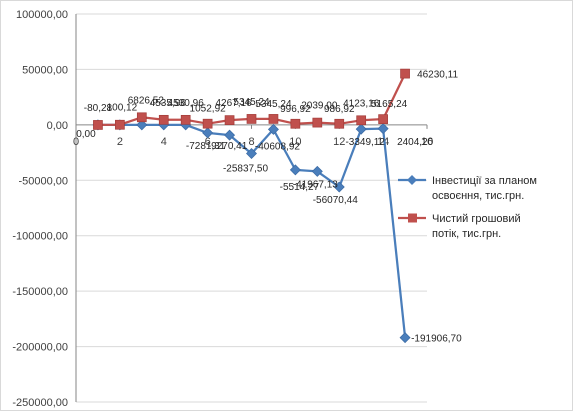 The height and width of the screenshot is (413, 575). Describe the element at coordinates (168, 103) in the screenshot. I see `data-label-cashflow: 4535,96` at that location.